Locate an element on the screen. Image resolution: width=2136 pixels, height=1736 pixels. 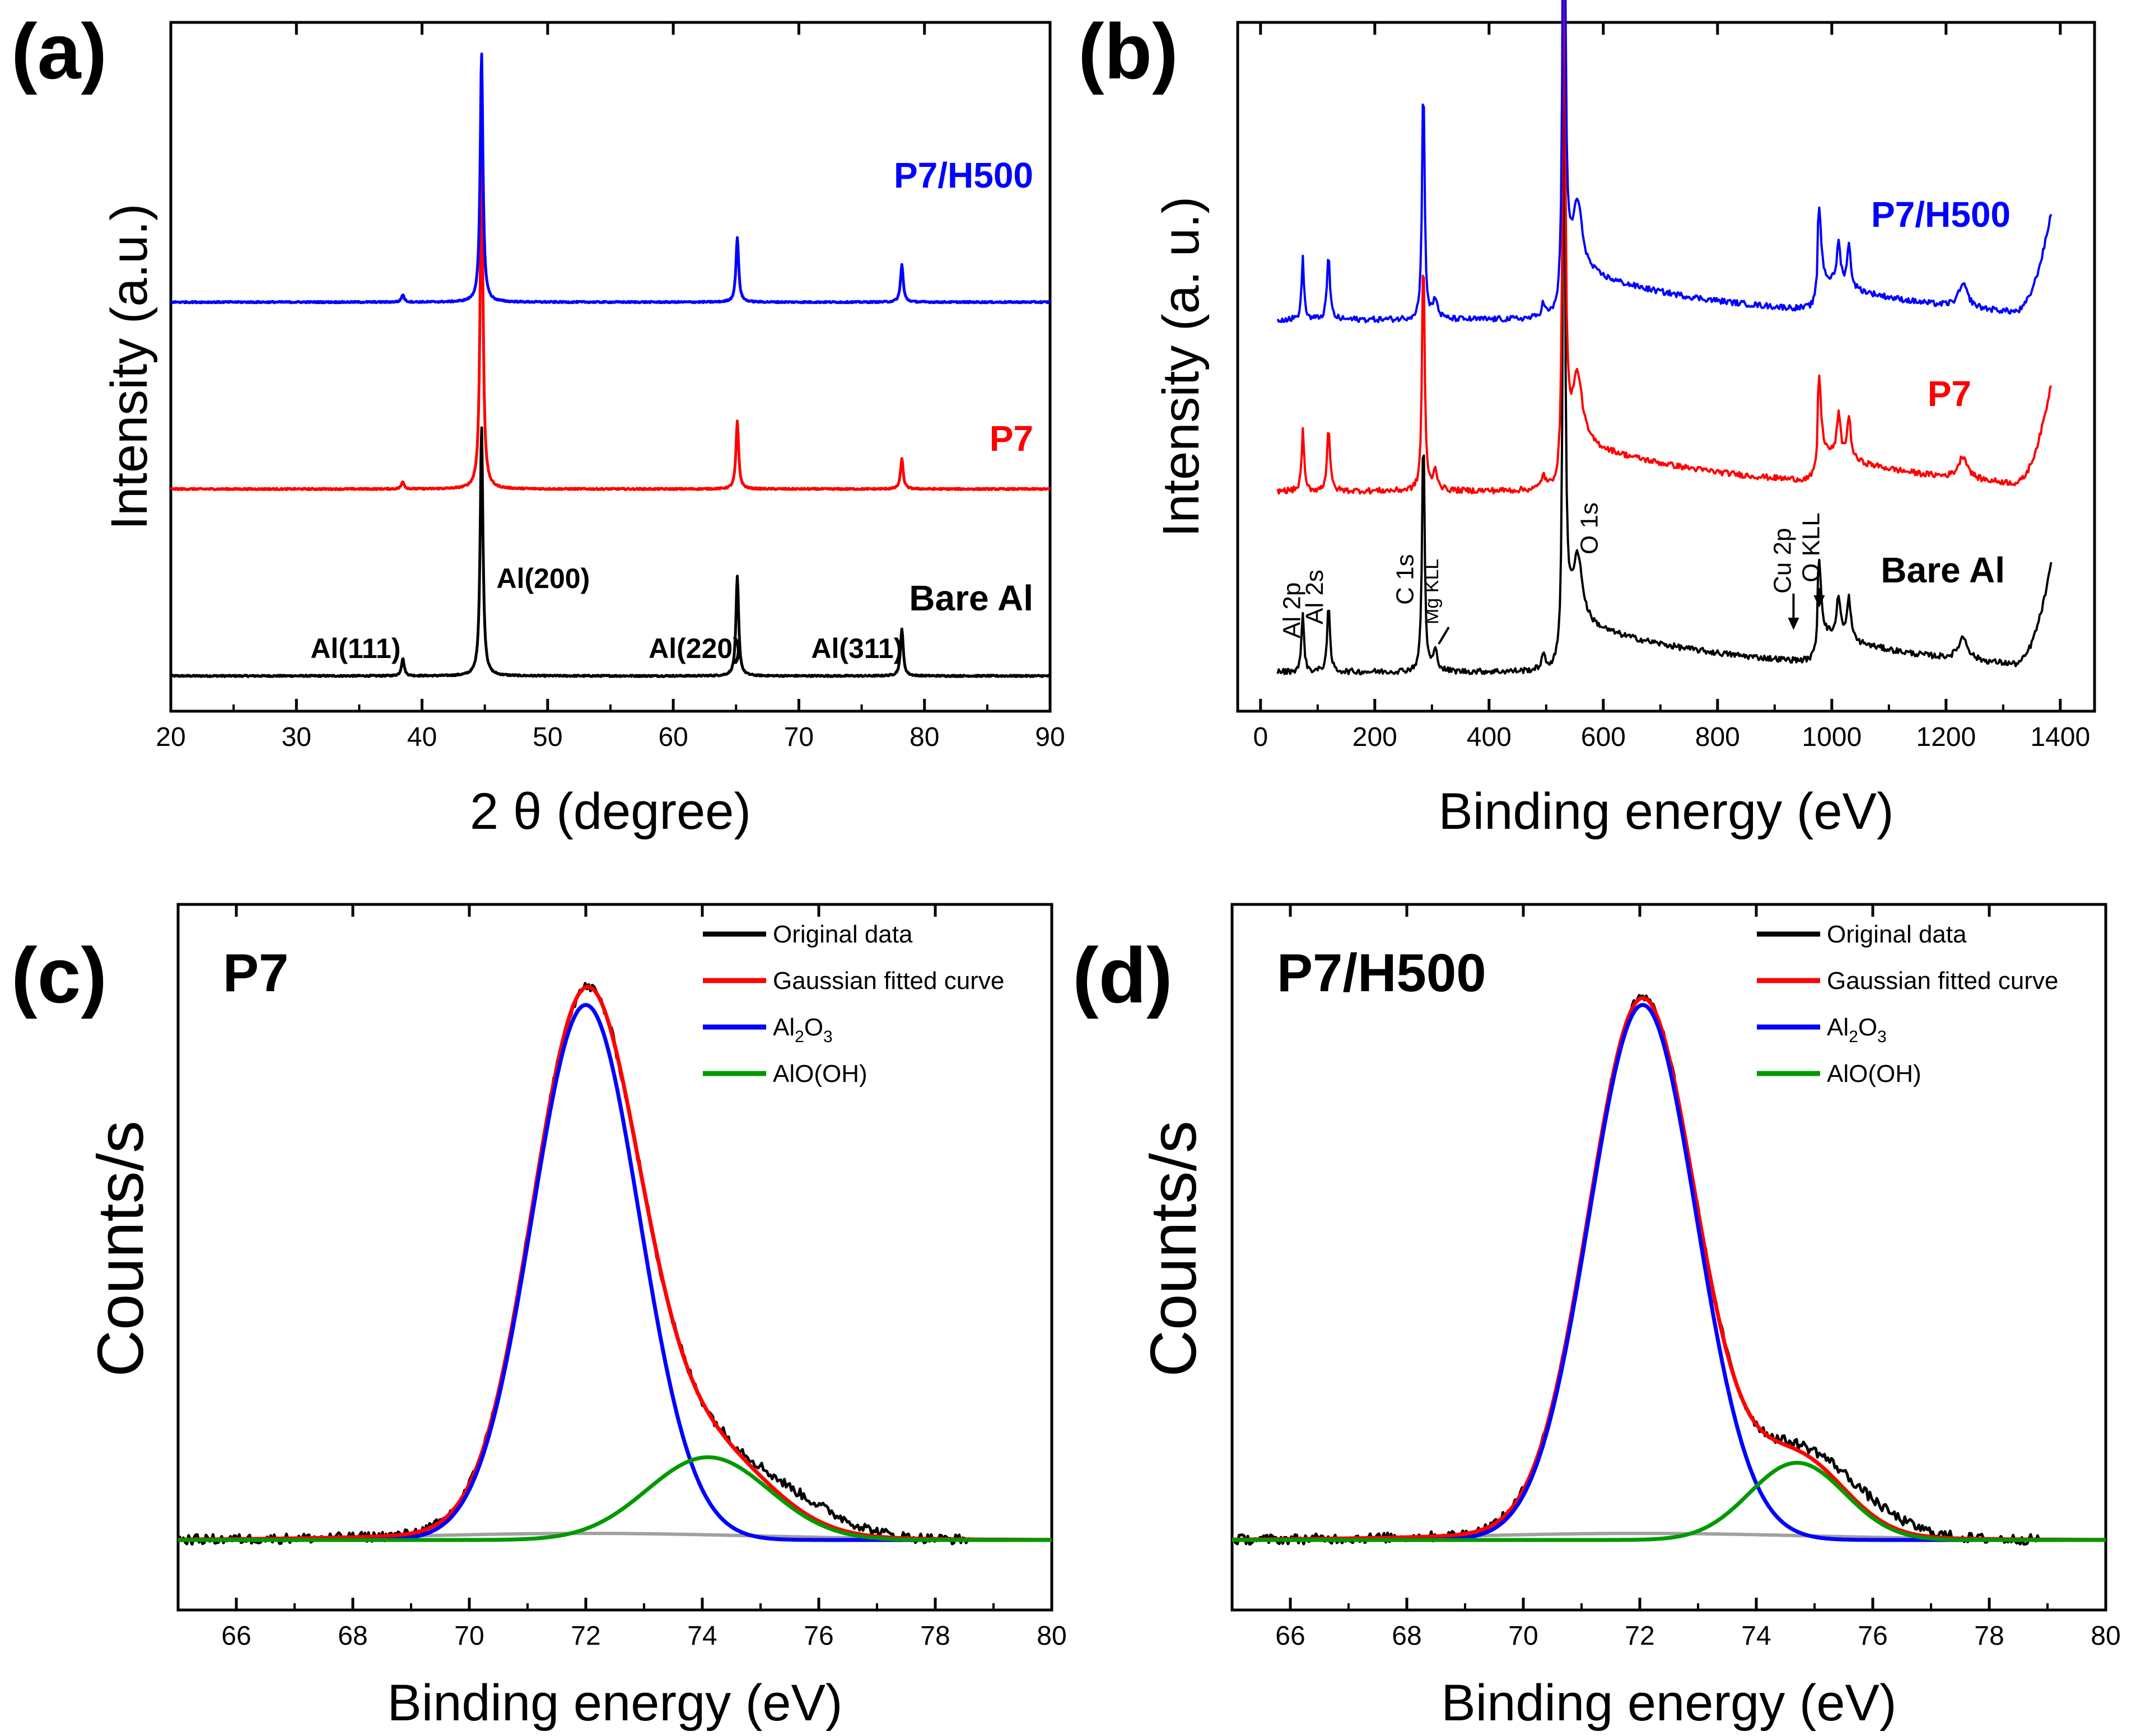
xps-survey-p7-h500 is located at coordinates (1664, 162).